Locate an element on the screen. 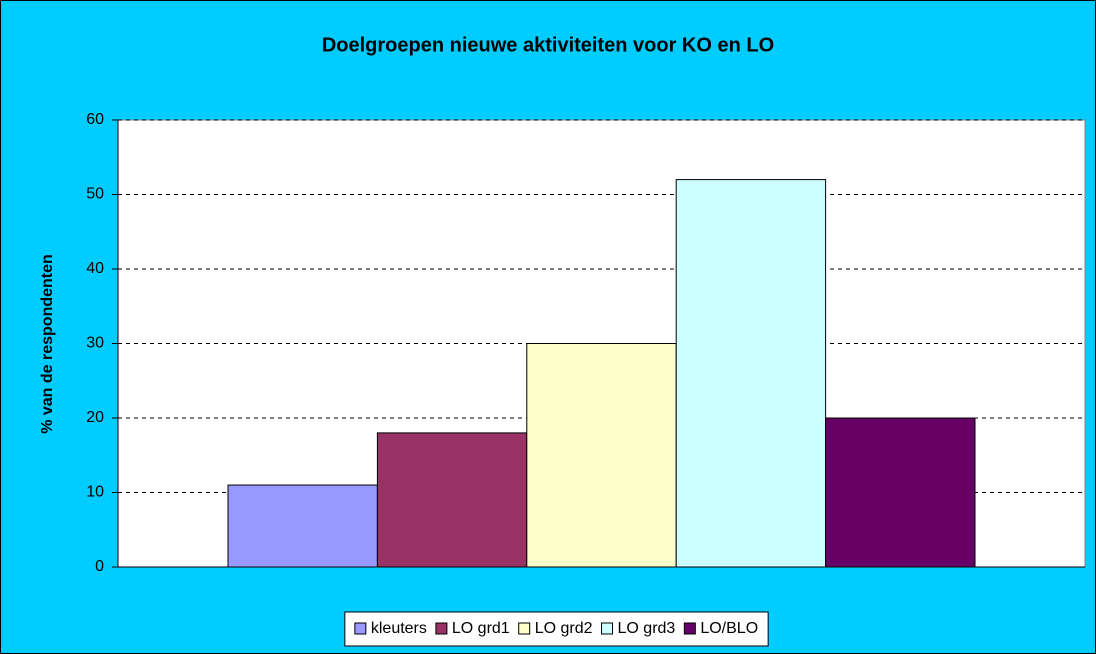  legend is located at coordinates (556, 629).